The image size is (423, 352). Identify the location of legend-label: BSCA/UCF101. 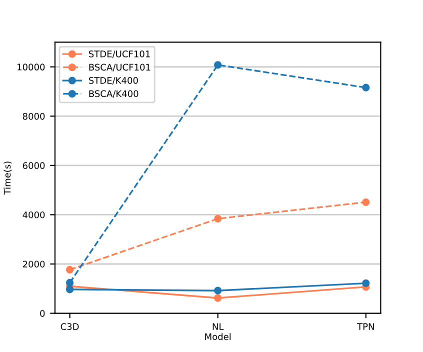
(119, 68).